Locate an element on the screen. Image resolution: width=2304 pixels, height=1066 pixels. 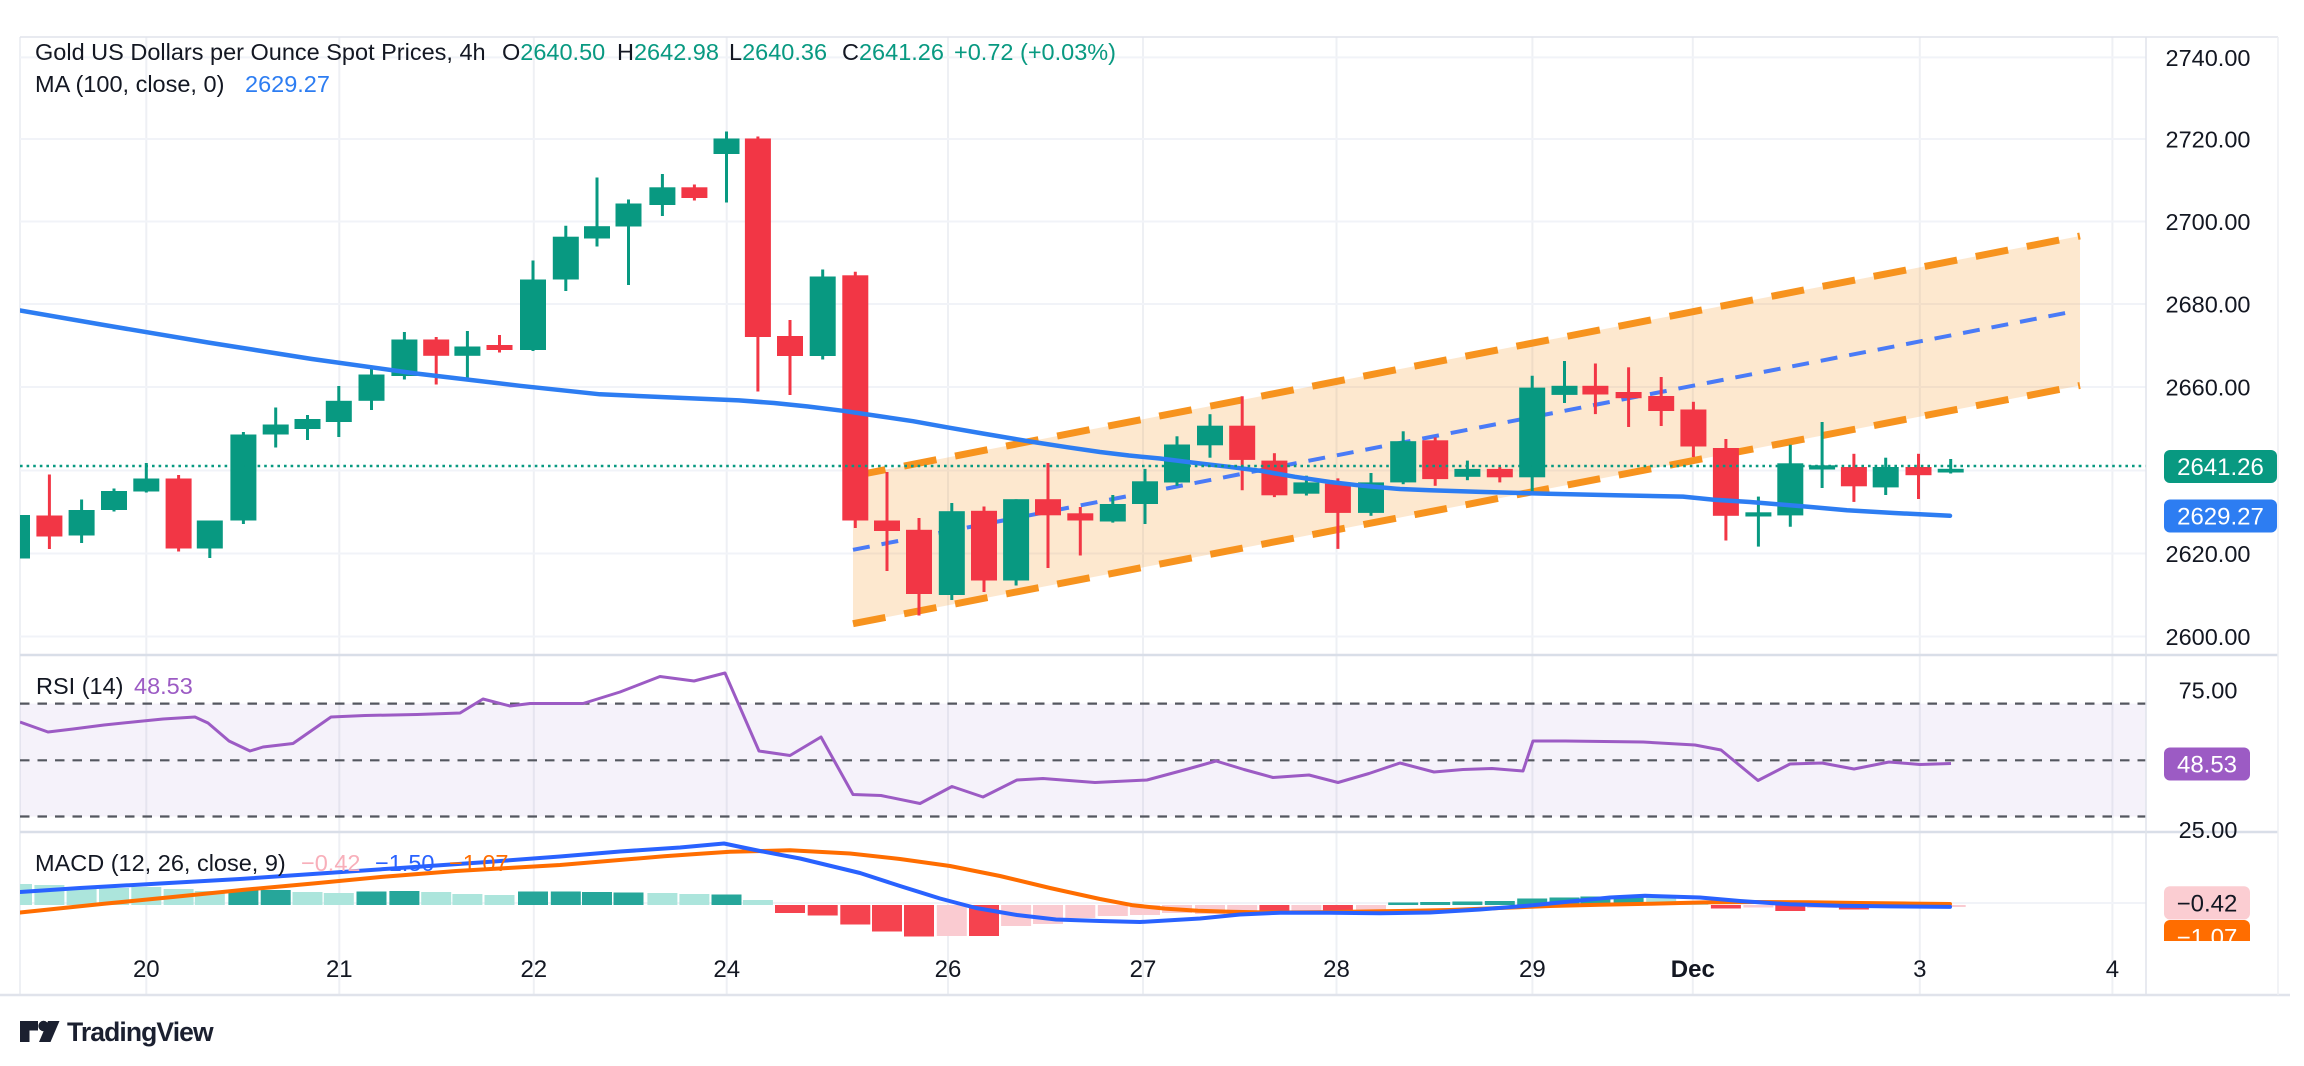
svg-text: +0.72 (+0.03%) is located at coordinates (1035, 52).